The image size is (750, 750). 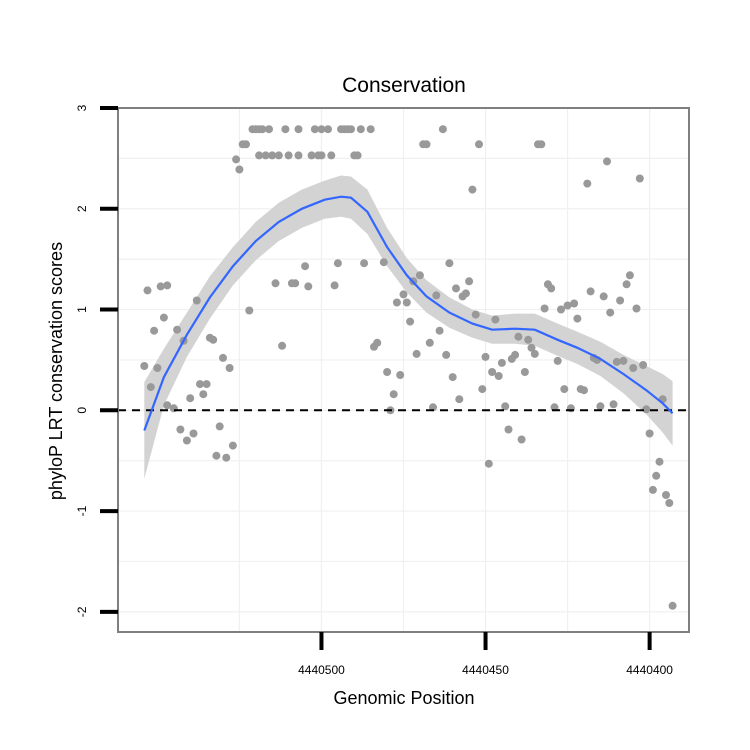 I want to click on y-tick-label: 2, so click(x=82, y=208).